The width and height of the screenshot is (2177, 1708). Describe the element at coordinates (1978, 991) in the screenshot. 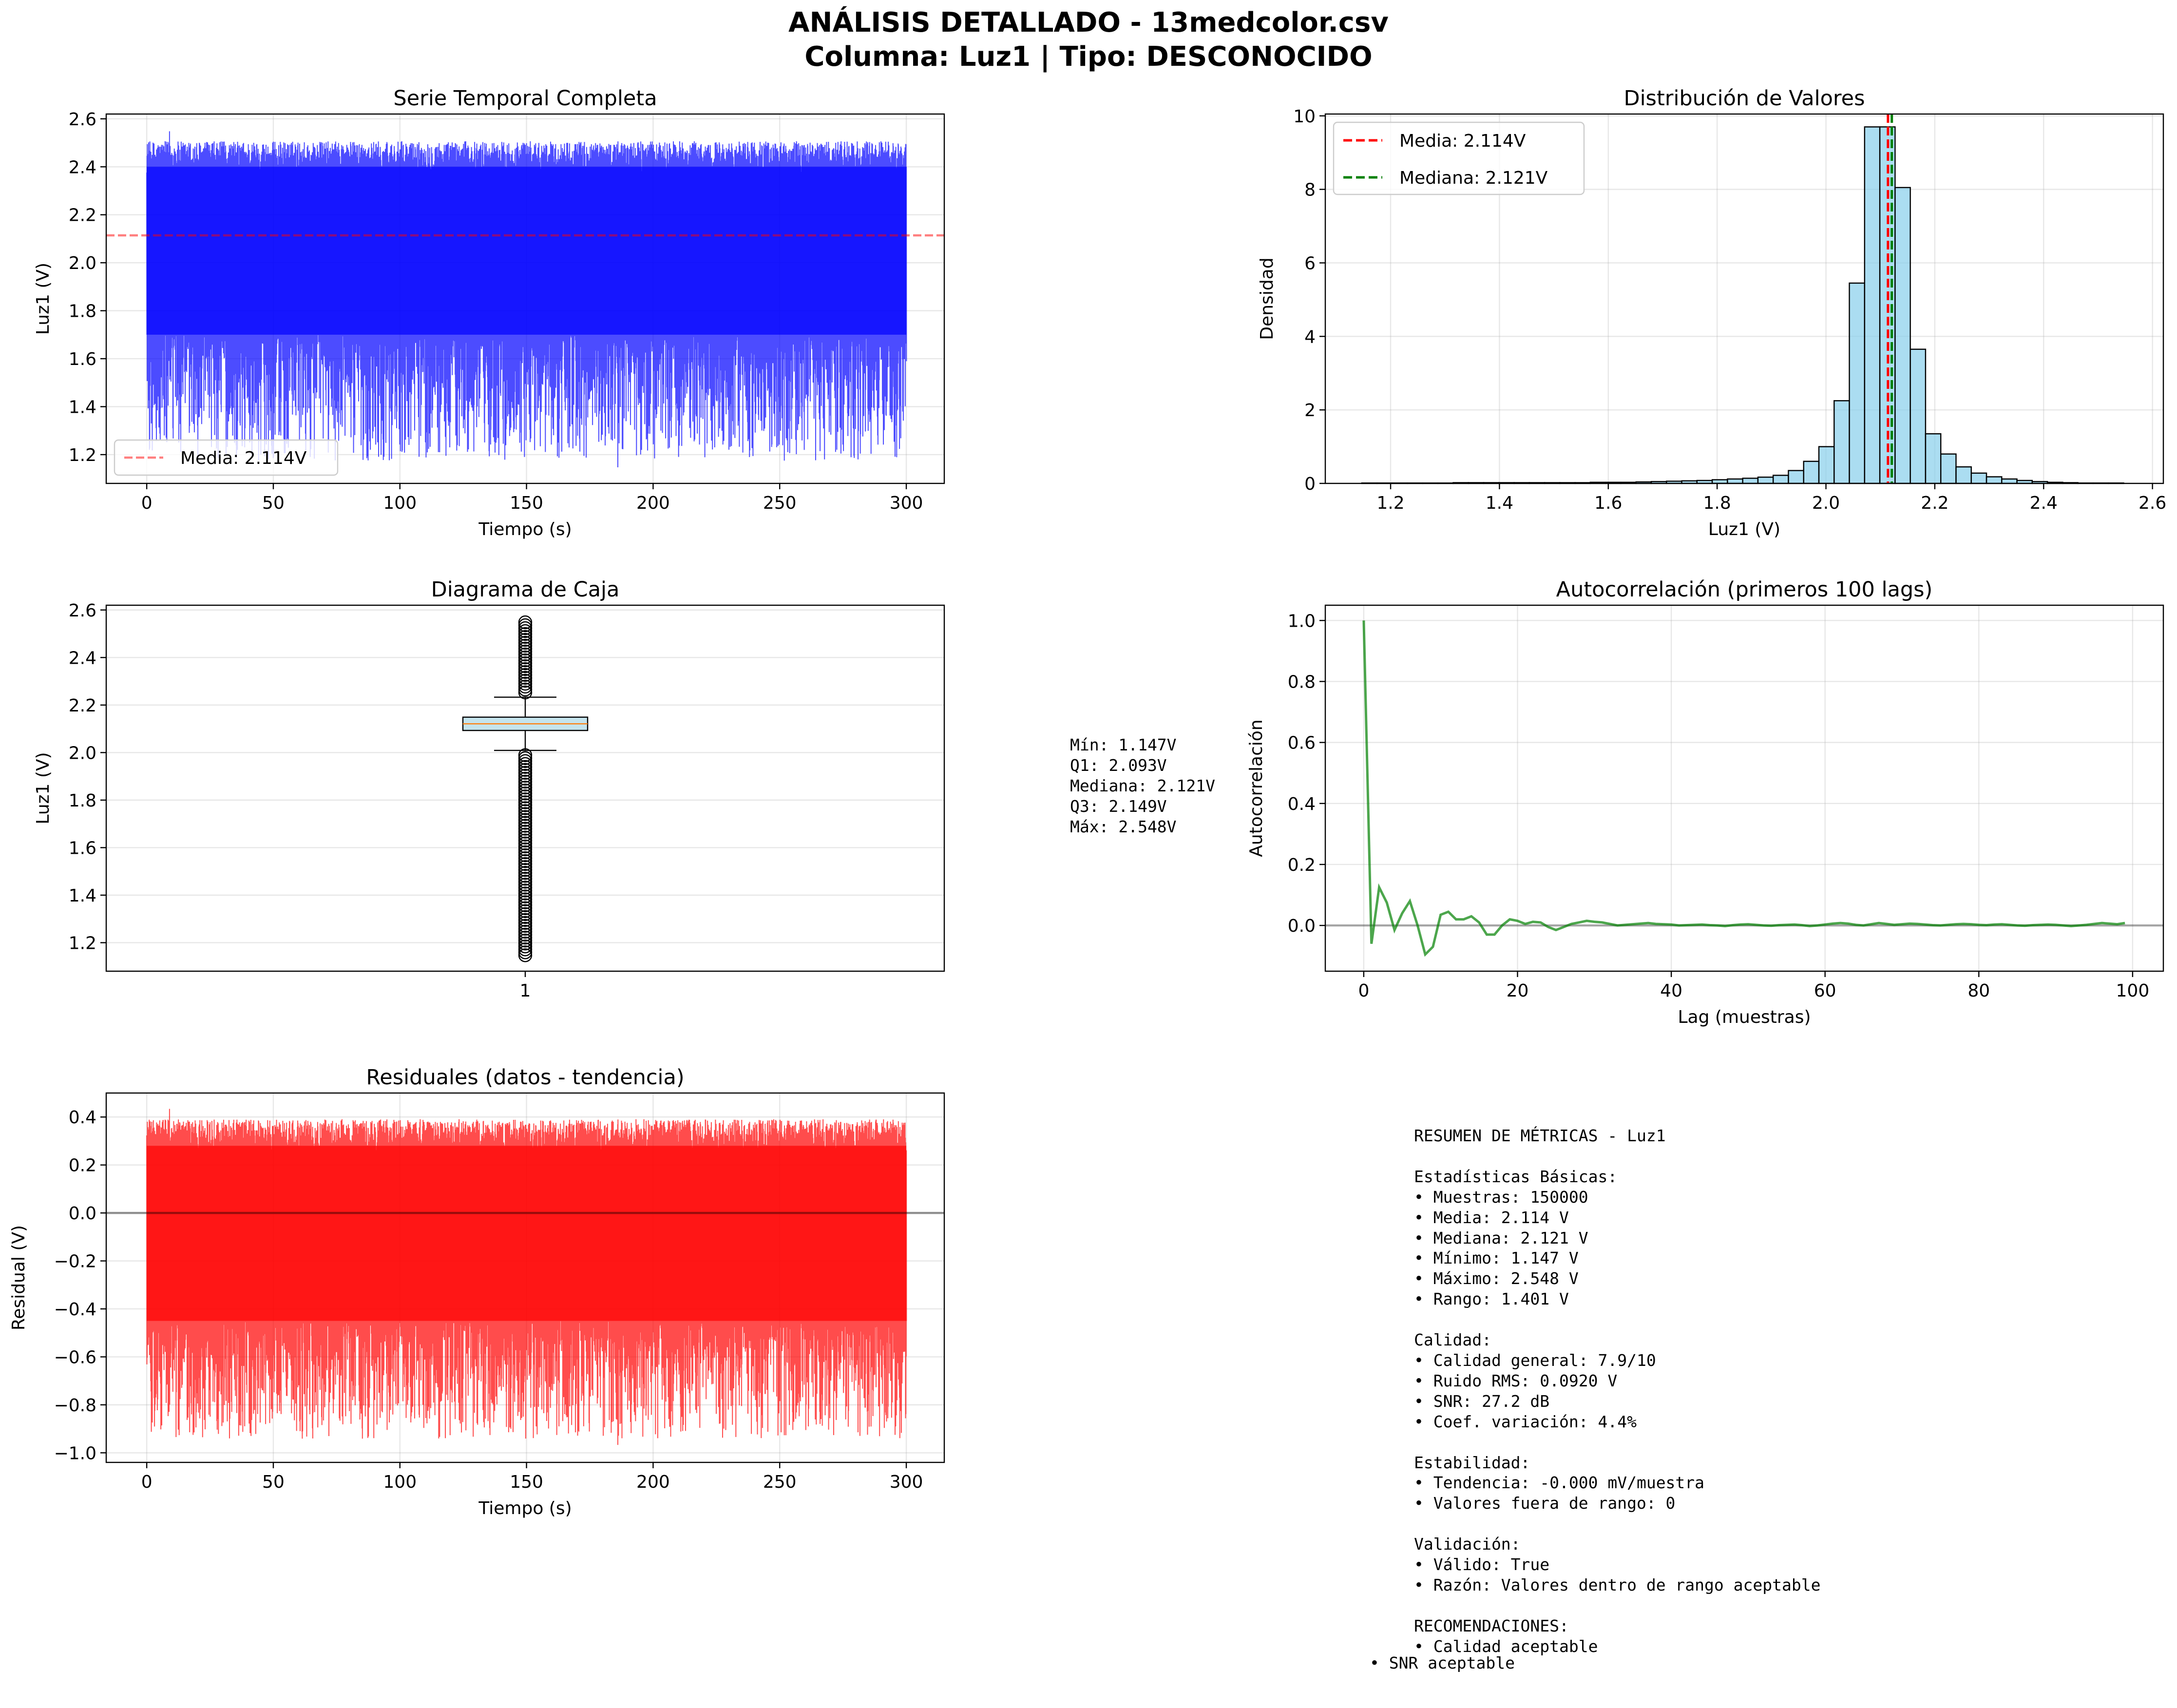

I see `x-tick-label: 80` at that location.